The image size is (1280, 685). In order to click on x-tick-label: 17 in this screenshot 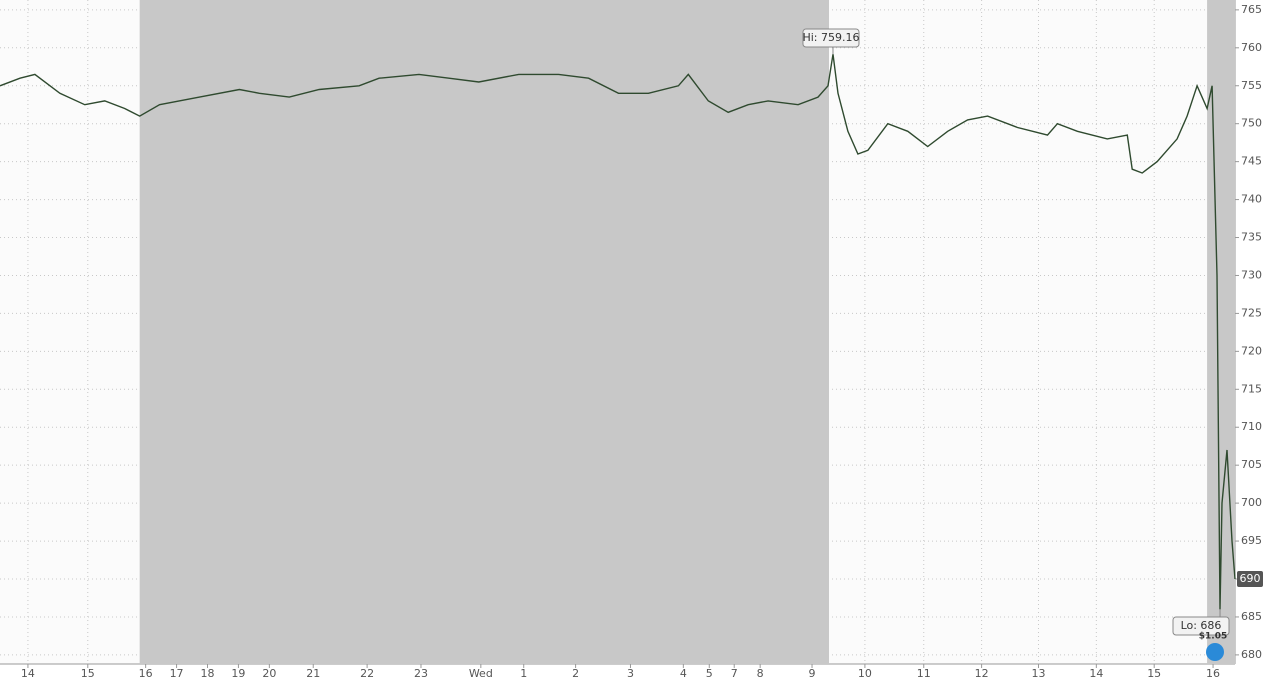, I will do `click(177, 673)`.